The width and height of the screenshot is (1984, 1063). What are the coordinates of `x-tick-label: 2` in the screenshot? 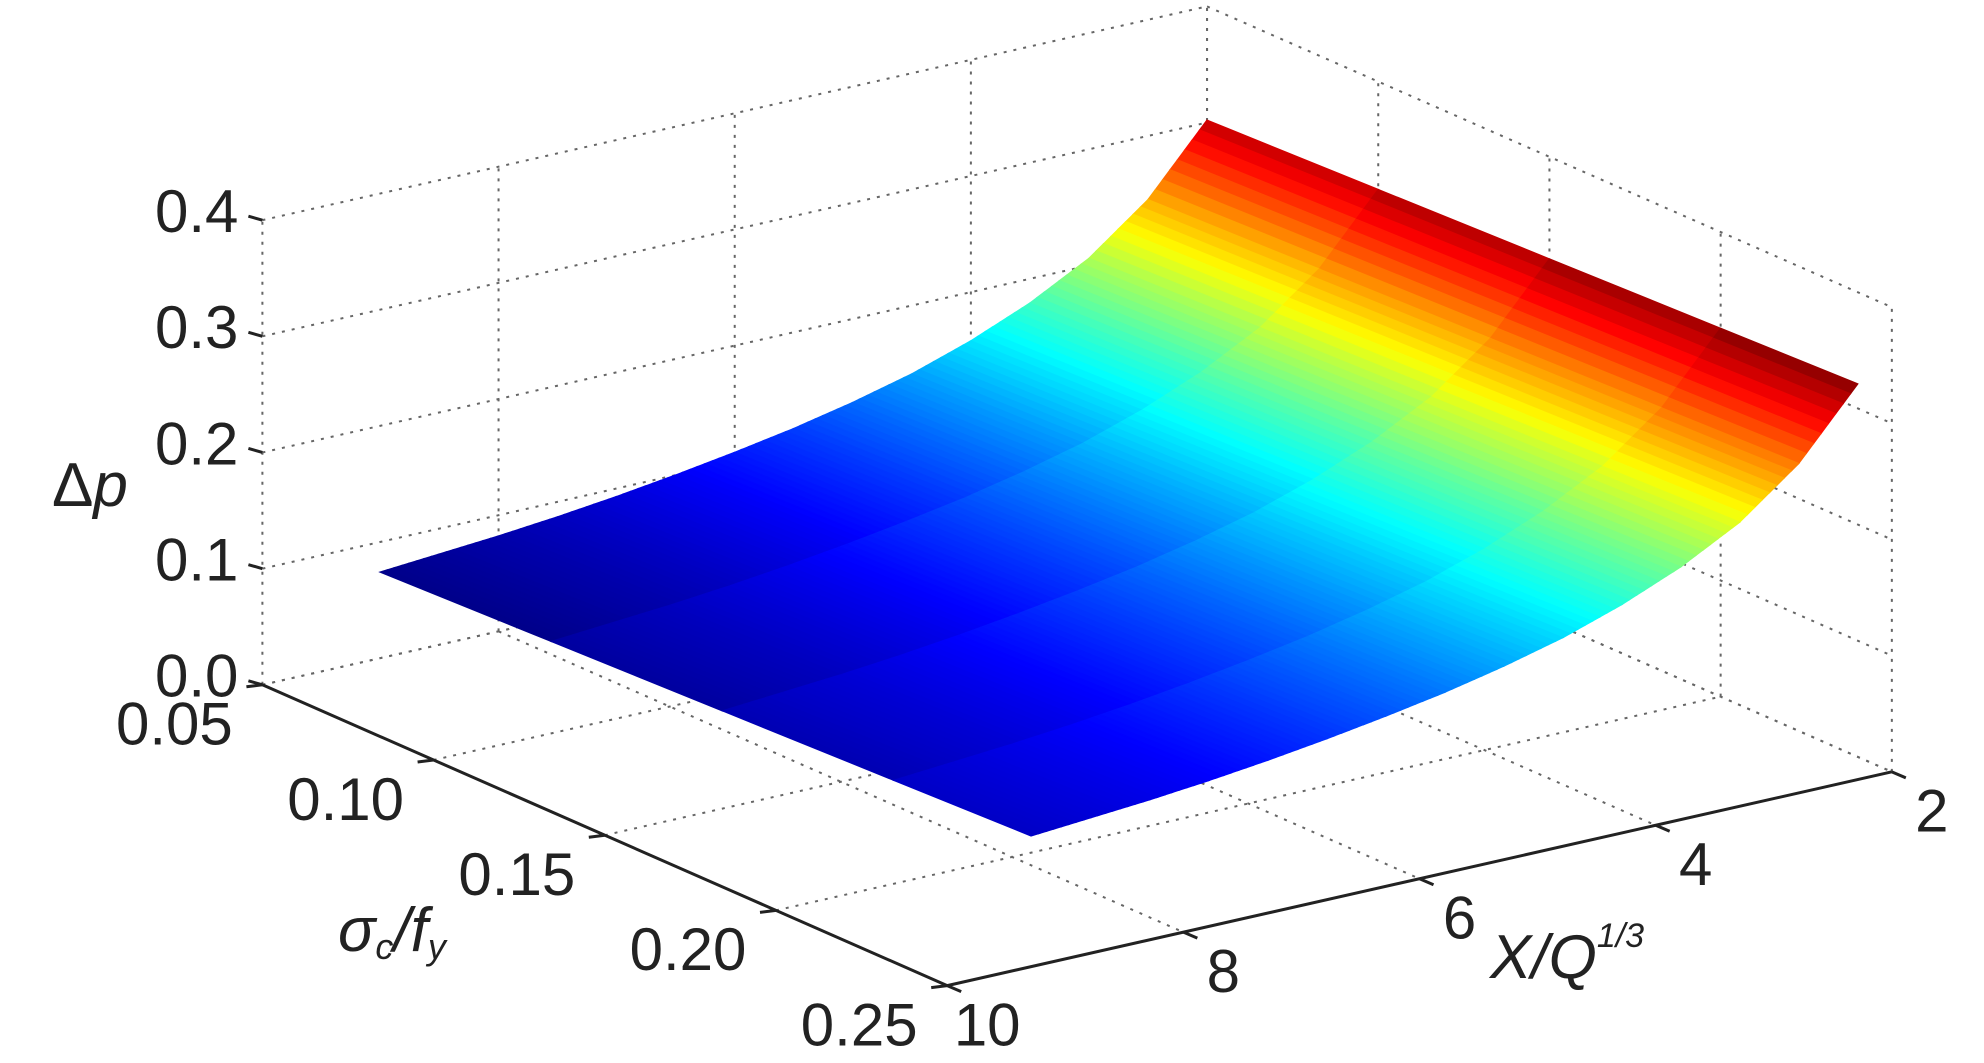 It's located at (1931, 811).